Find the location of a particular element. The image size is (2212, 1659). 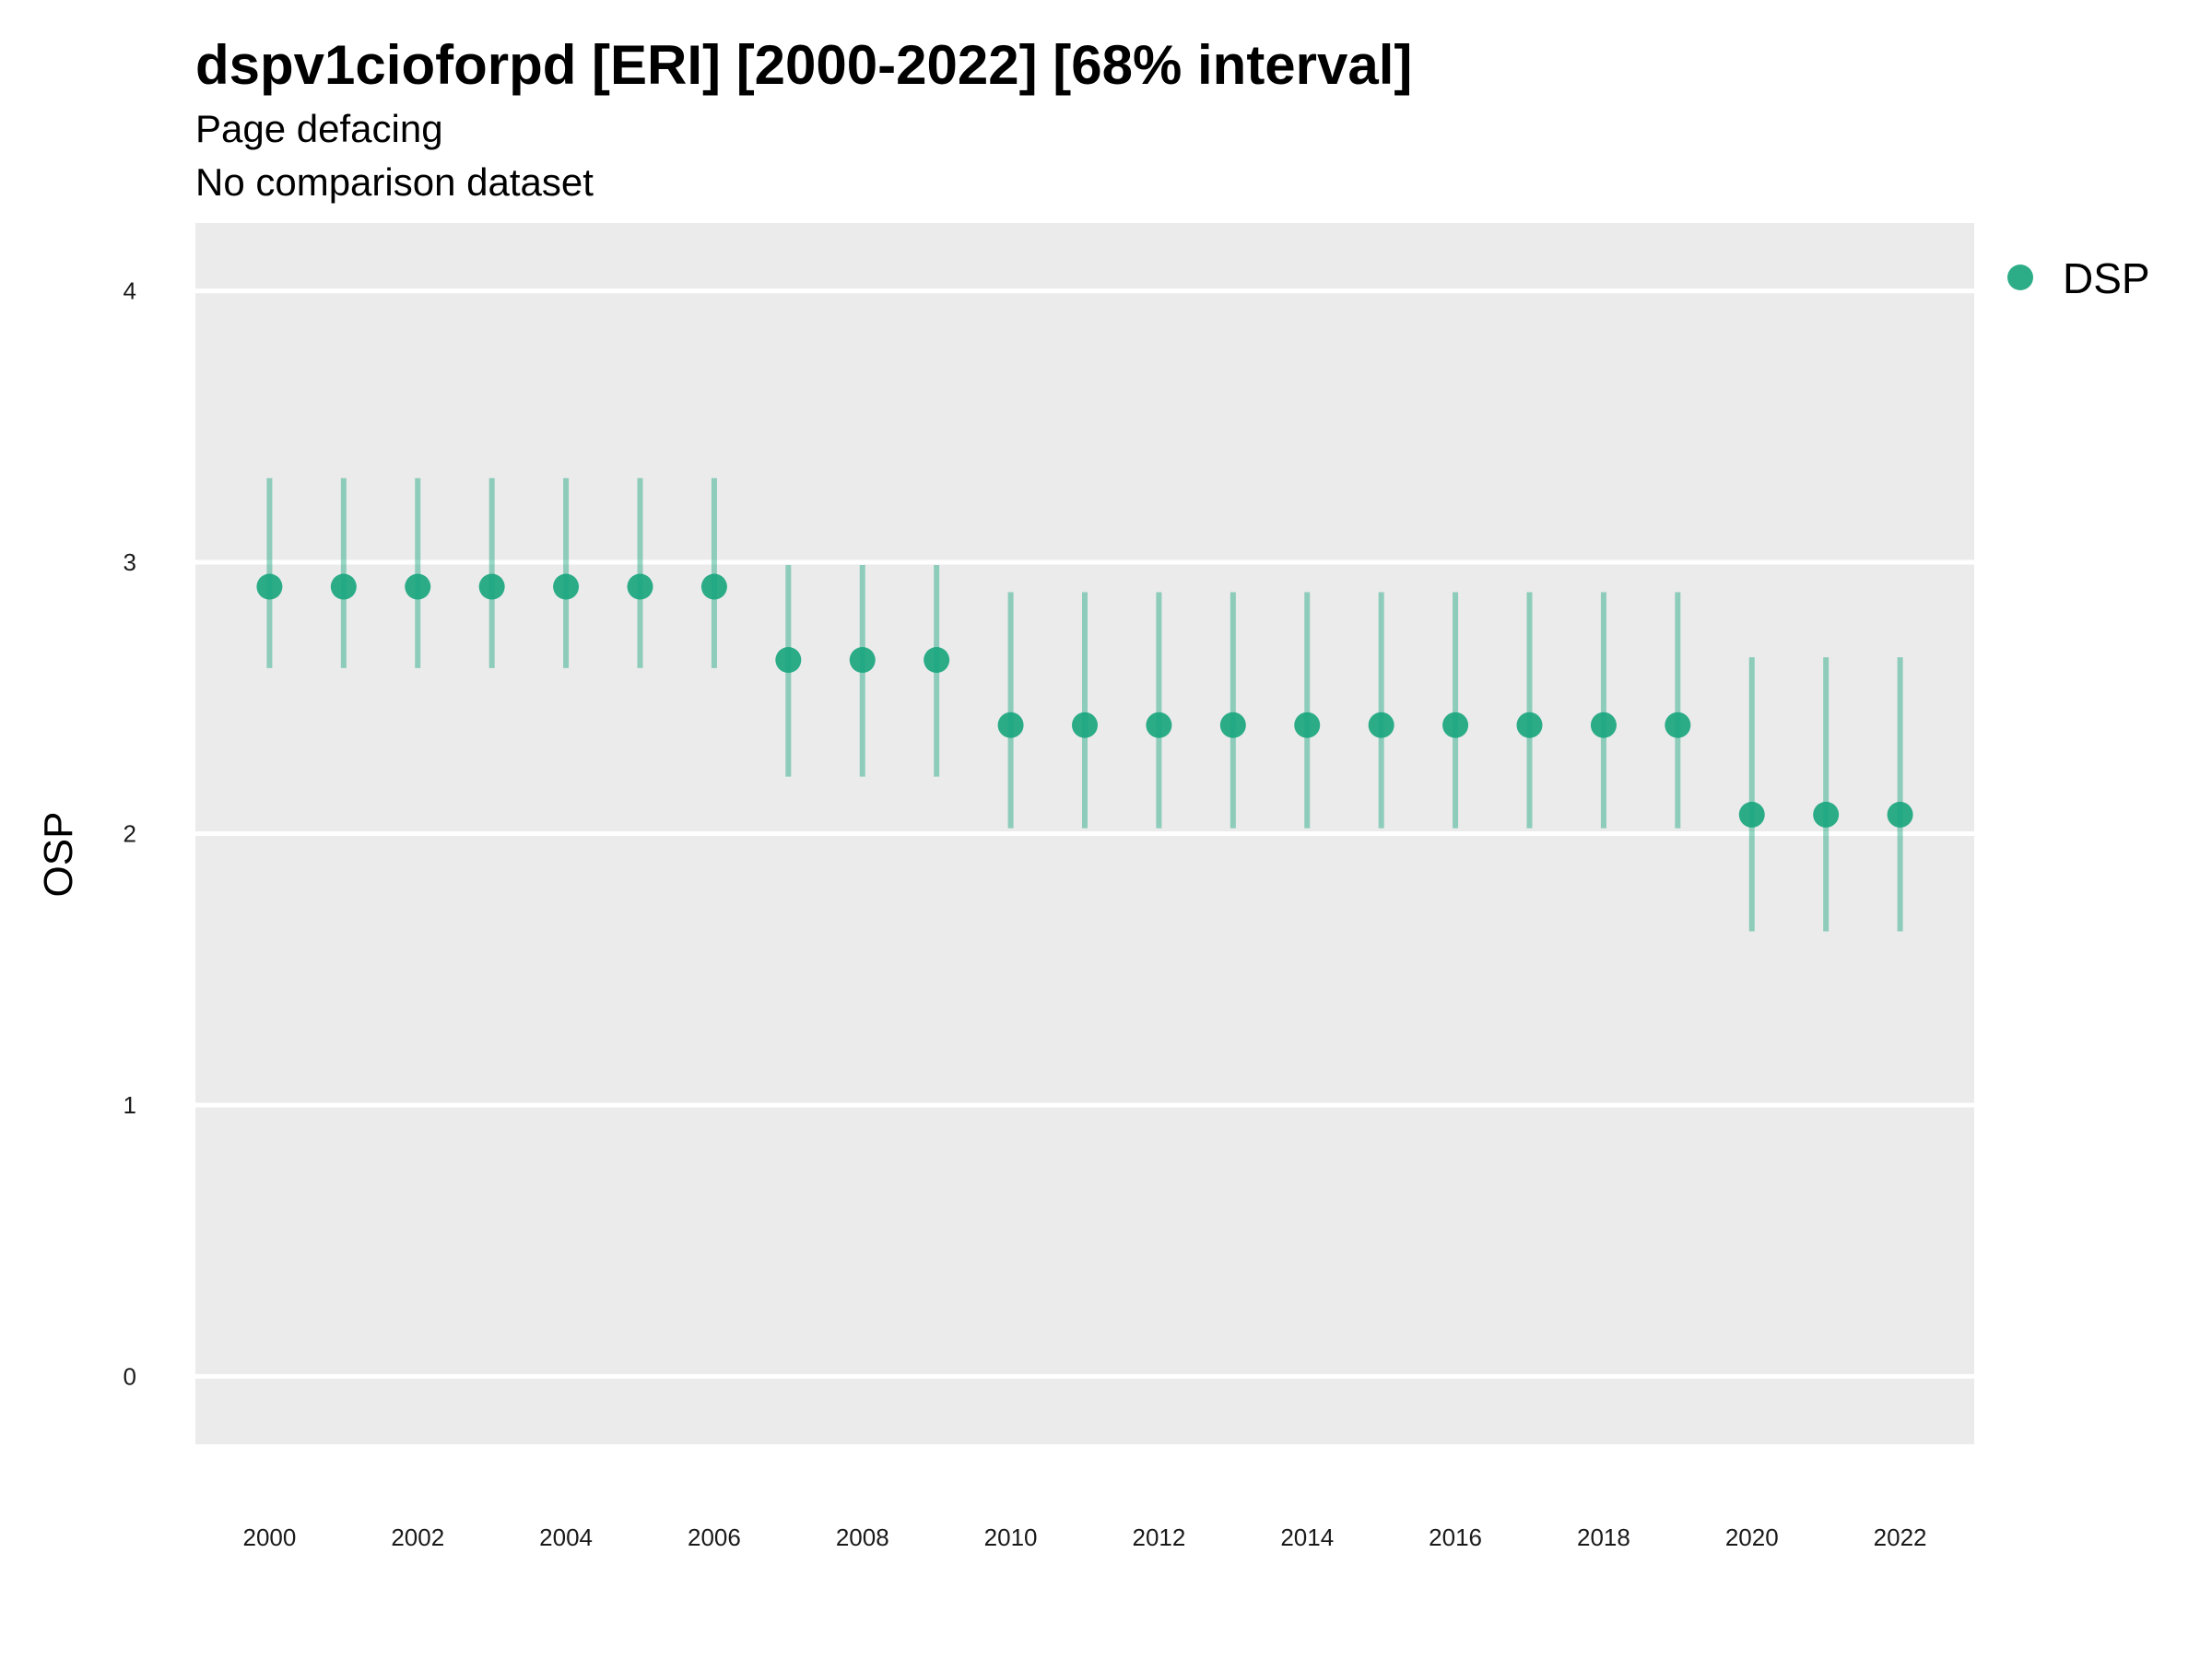

y-axis-label: OSP is located at coordinates (58, 855).